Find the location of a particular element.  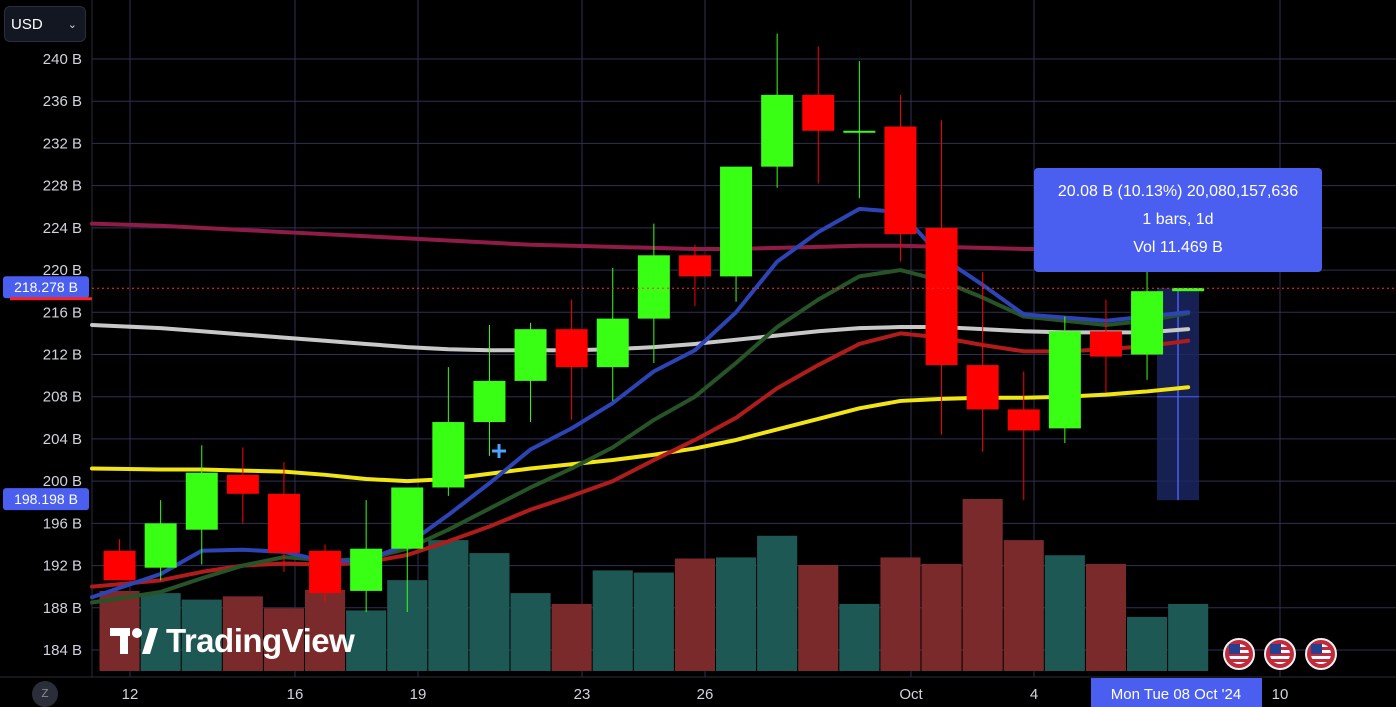

y-tick-label: 224 B is located at coordinates (62, 228).